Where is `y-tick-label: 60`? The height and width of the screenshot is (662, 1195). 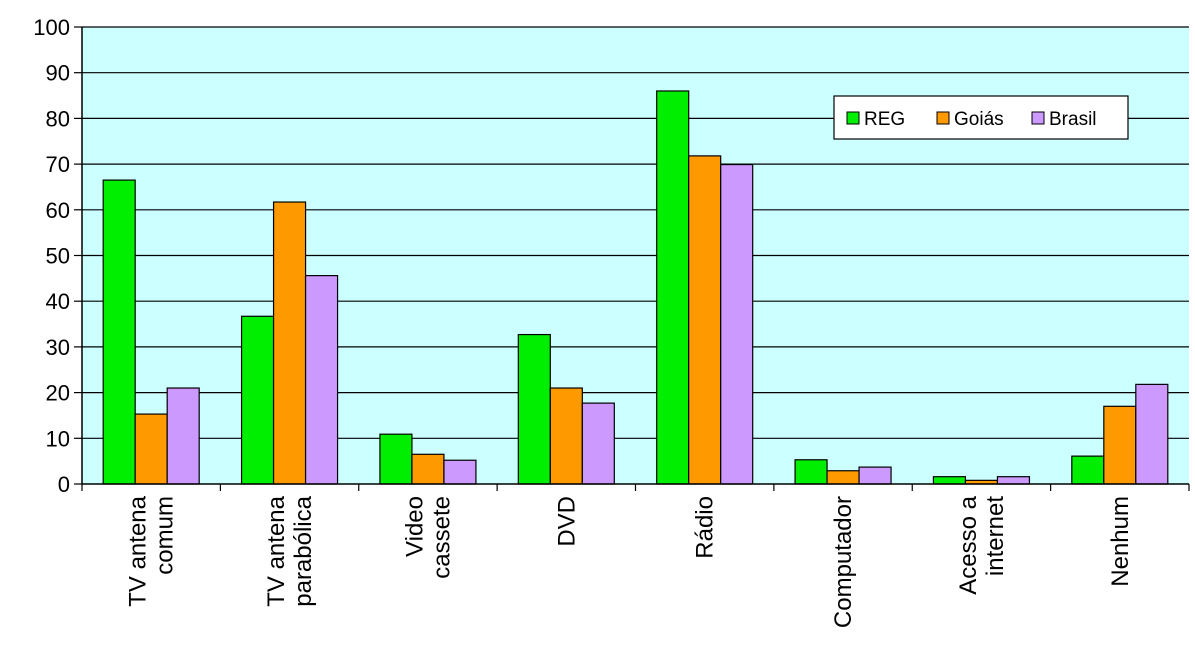
y-tick-label: 60 is located at coordinates (58, 210).